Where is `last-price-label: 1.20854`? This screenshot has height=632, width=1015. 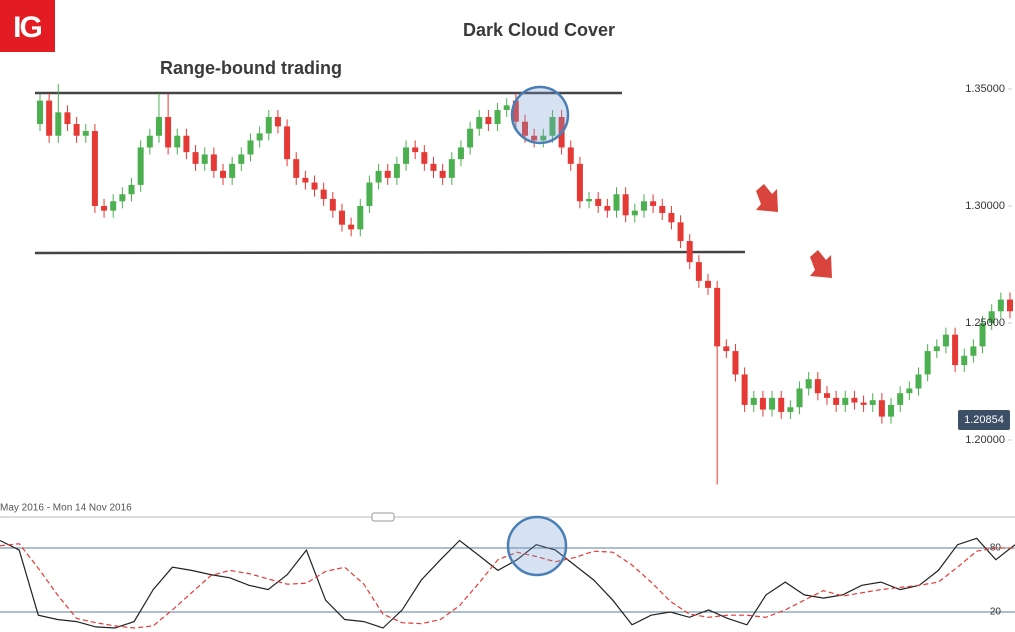
last-price-label: 1.20854 is located at coordinates (984, 420).